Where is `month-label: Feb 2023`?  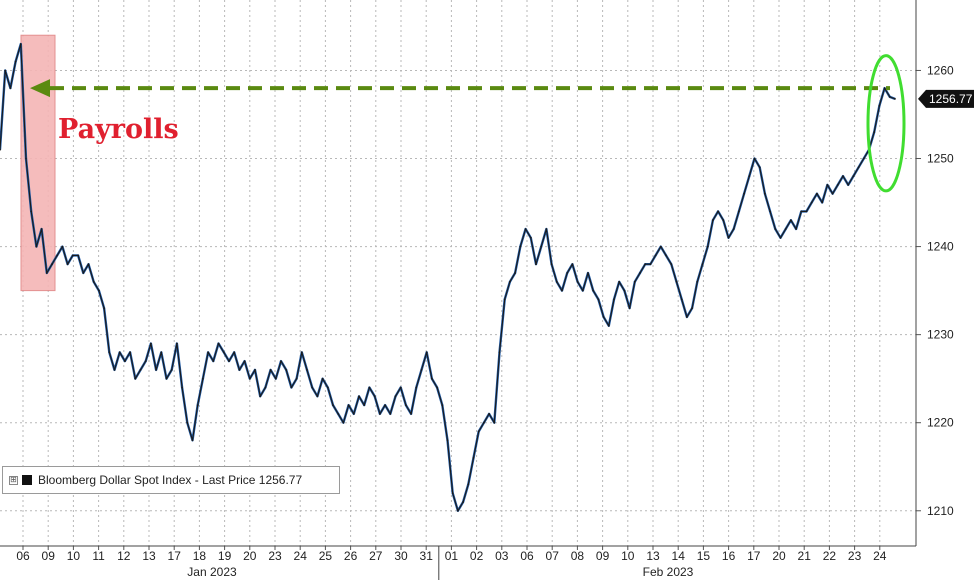 month-label: Feb 2023 is located at coordinates (668, 572).